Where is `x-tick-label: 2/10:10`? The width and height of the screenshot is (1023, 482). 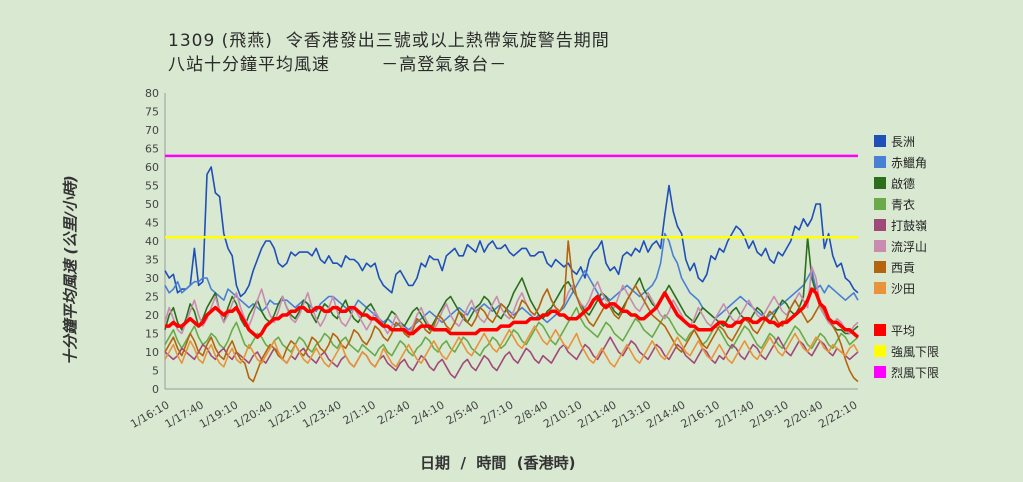 x-tick-label: 2/10:10 is located at coordinates (562, 414).